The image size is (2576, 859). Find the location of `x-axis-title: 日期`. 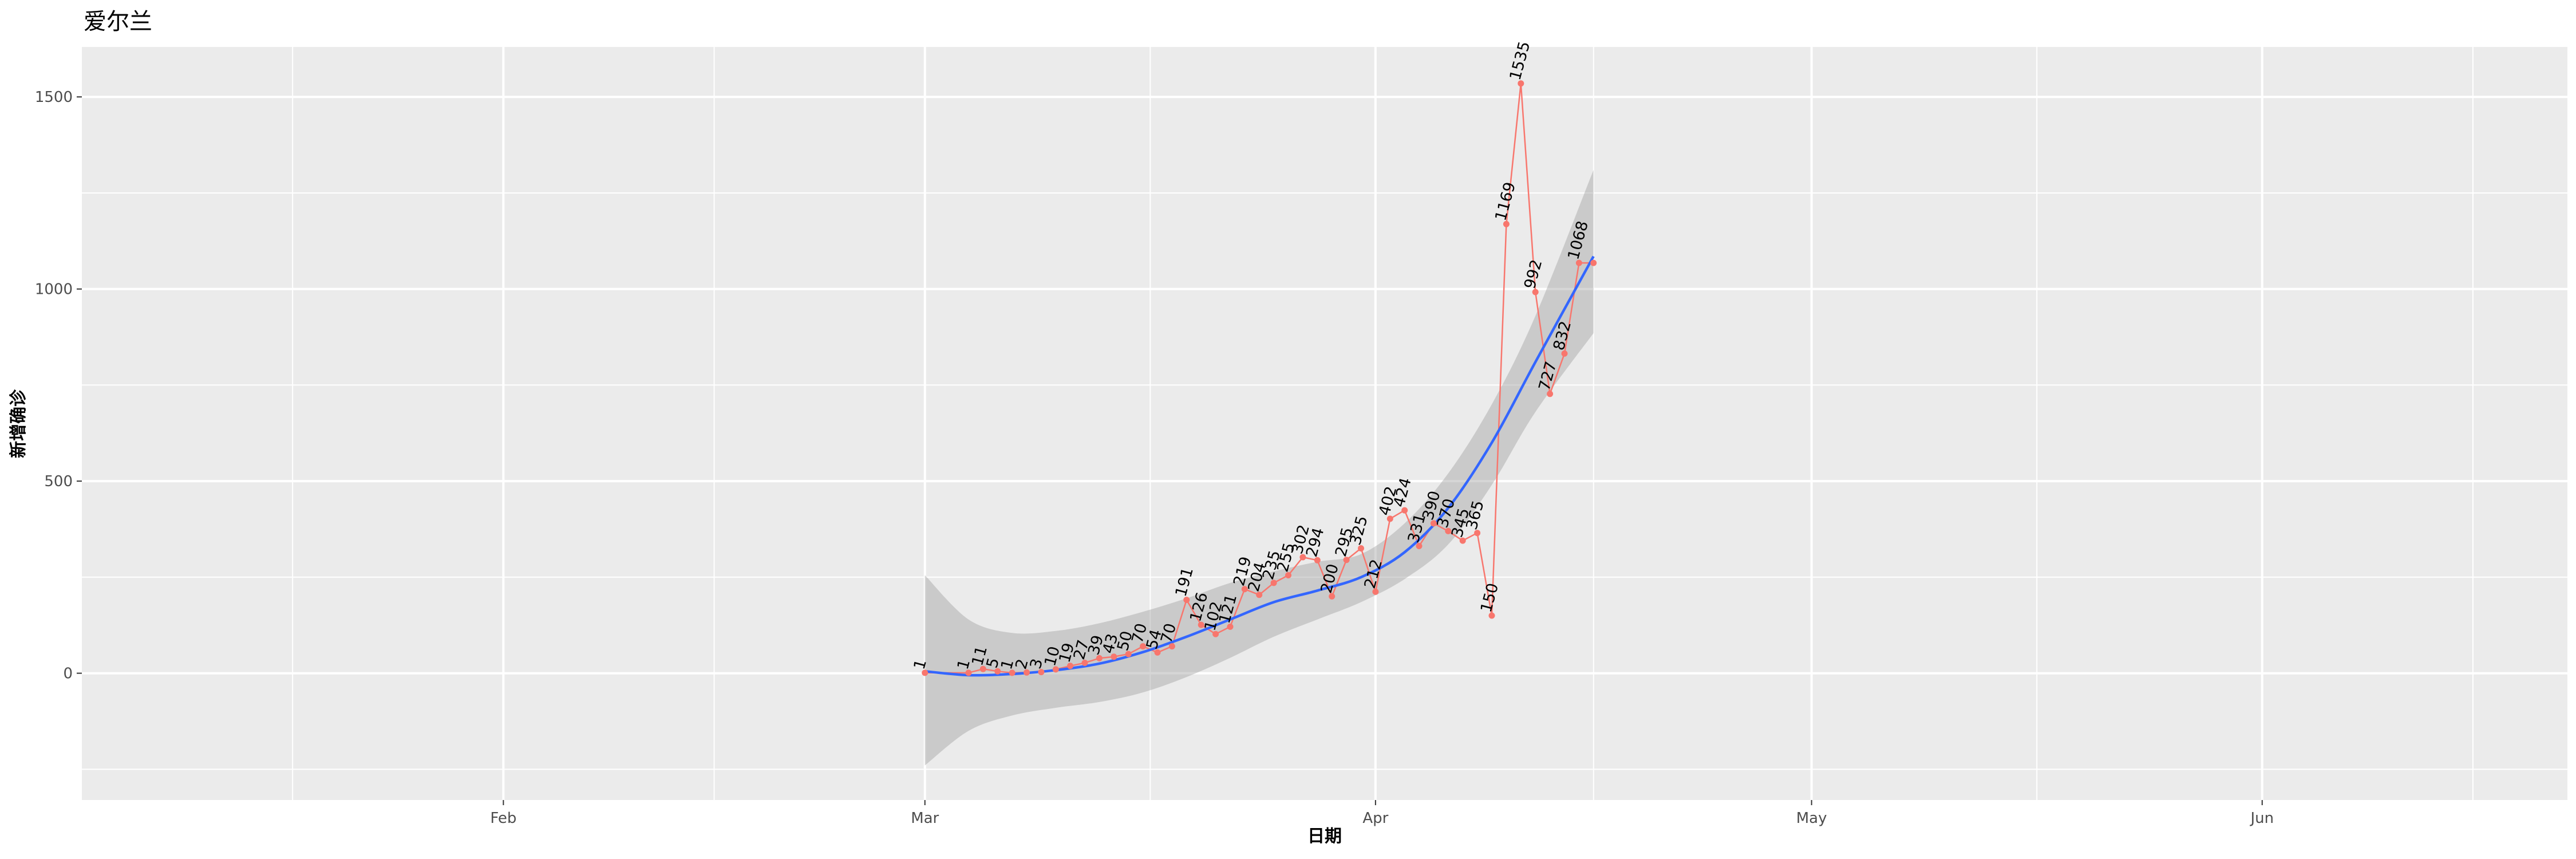

x-axis-title: 日期 is located at coordinates (1324, 836).